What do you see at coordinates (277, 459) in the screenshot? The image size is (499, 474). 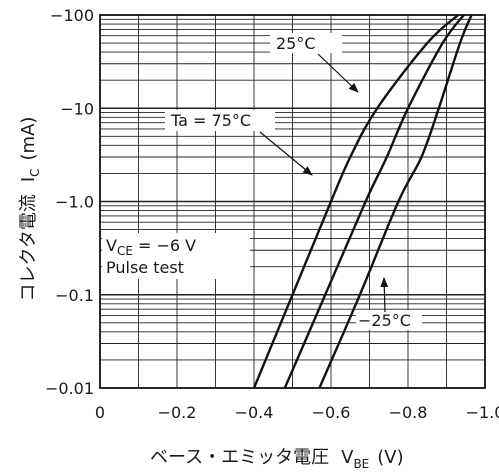 I see `x-axis-title: ベース・エミッタ電圧 VBE (V)` at bounding box center [277, 459].